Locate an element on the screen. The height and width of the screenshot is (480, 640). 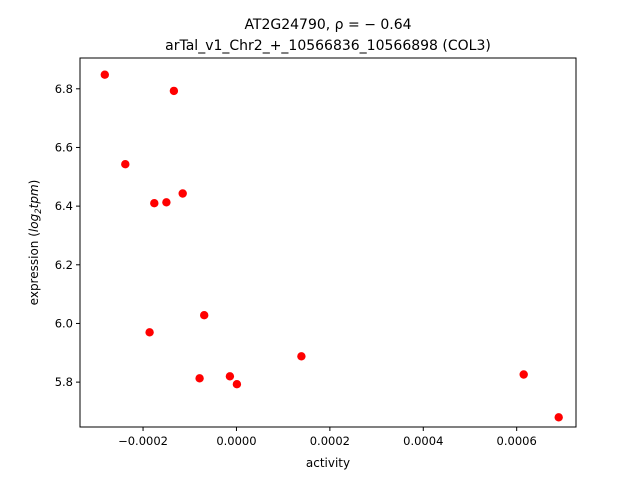
x-axis-ticks: −0.0002 0.0000 0.0002 0.0004 0.0006 is located at coordinates (327, 437).